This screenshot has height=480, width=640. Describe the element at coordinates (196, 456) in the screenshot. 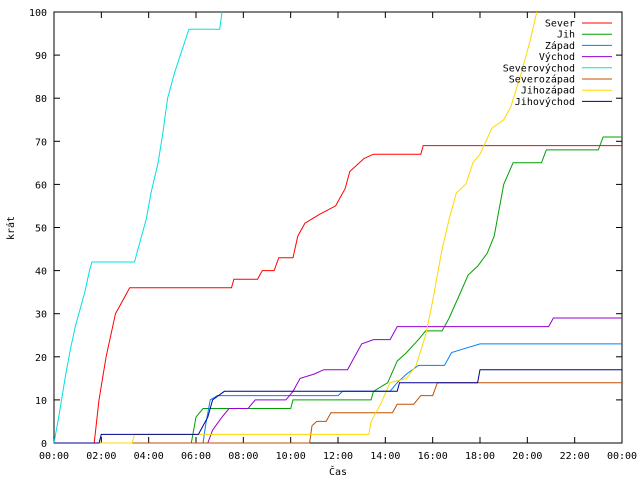

I see `x-tick-label: 06:00` at that location.